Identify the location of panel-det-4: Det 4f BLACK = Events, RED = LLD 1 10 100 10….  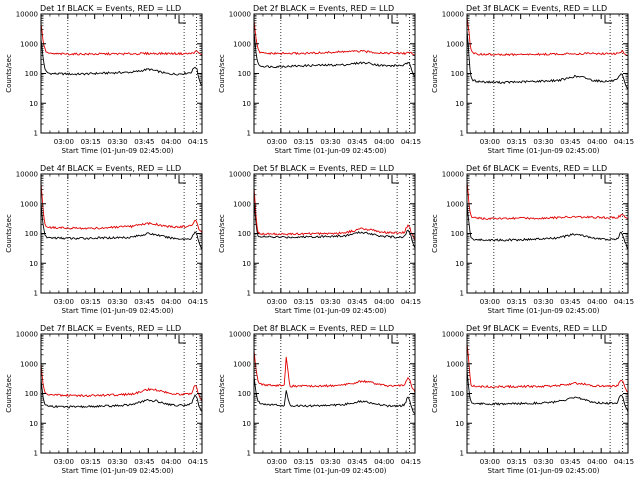
(106, 239).